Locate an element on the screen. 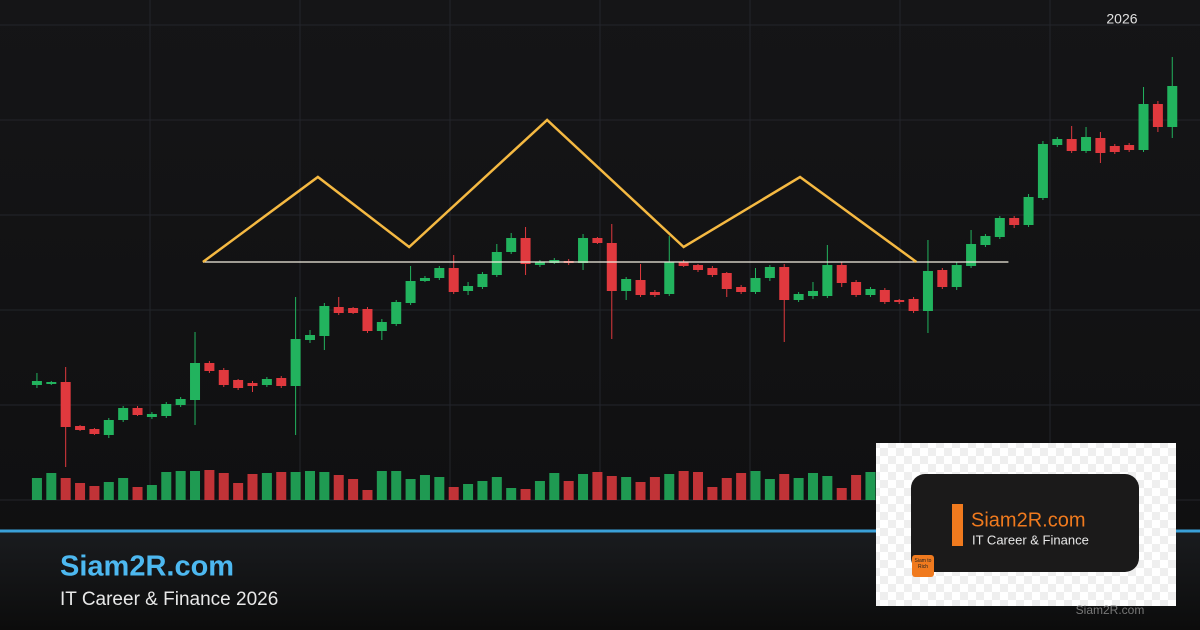 The height and width of the screenshot is (630, 1200). logo-box: Siam to Rich is located at coordinates (923, 564).